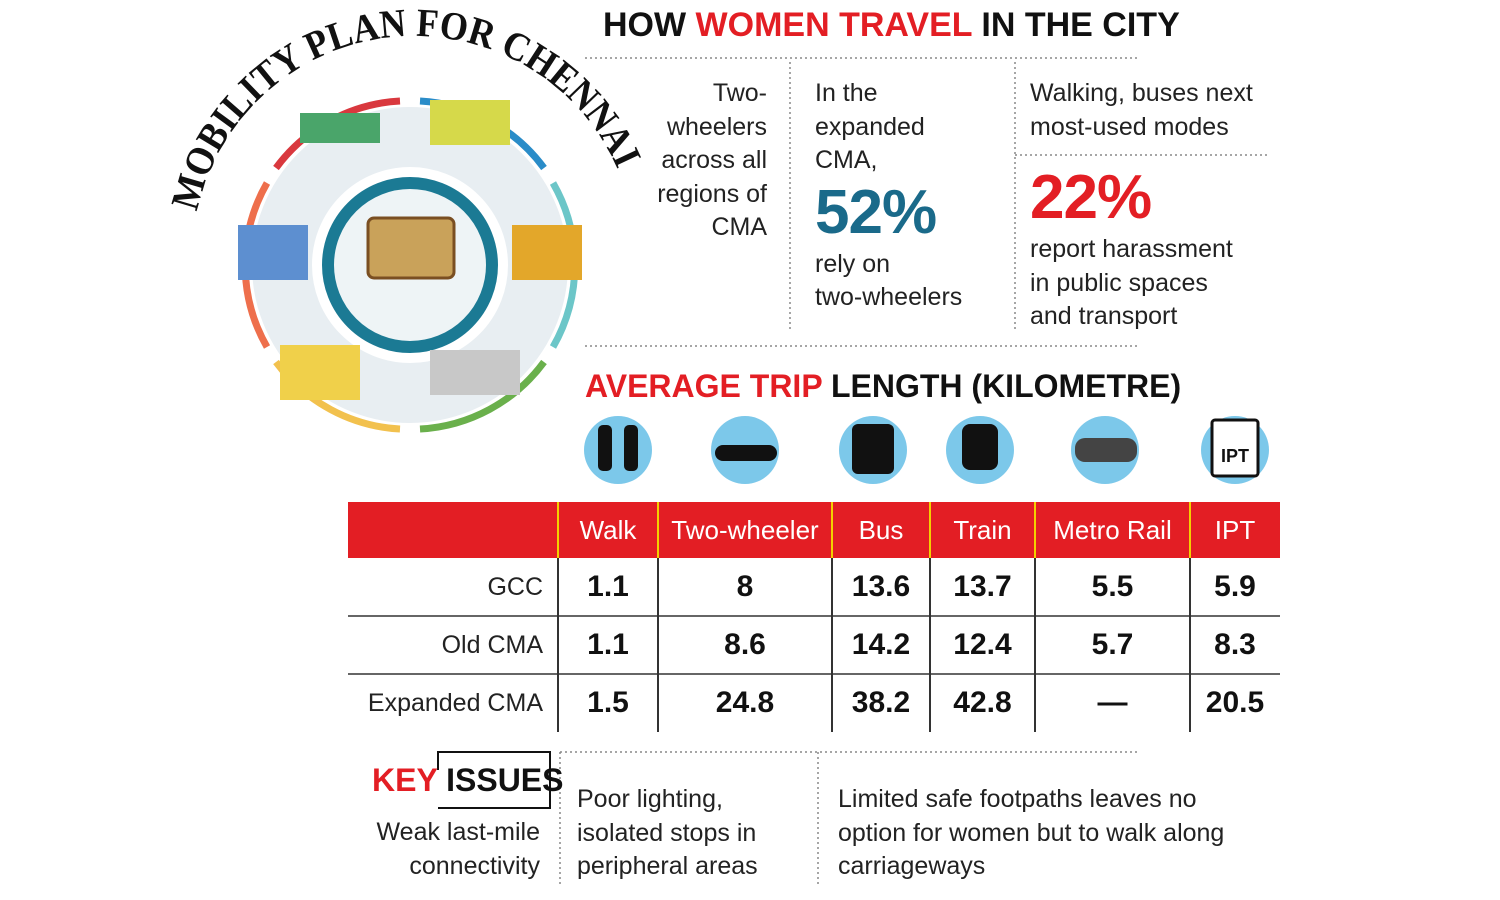  What do you see at coordinates (926, 450) in the screenshot?
I see `mode-icons: IPT` at bounding box center [926, 450].